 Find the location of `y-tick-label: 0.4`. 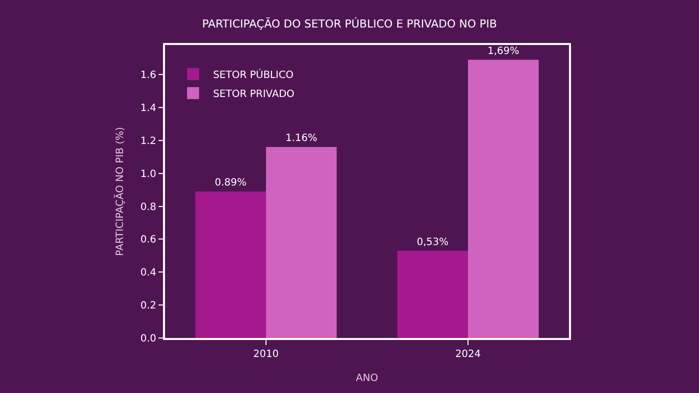

y-tick-label: 0.4 is located at coordinates (148, 273).